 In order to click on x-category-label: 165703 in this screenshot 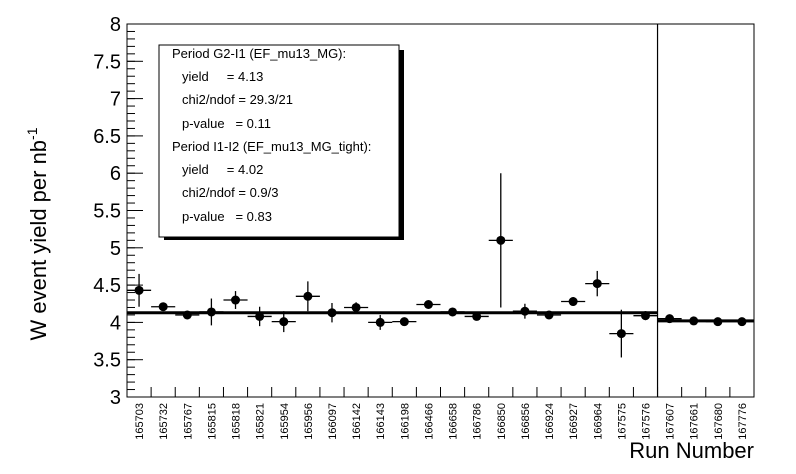, I will do `click(140, 421)`.